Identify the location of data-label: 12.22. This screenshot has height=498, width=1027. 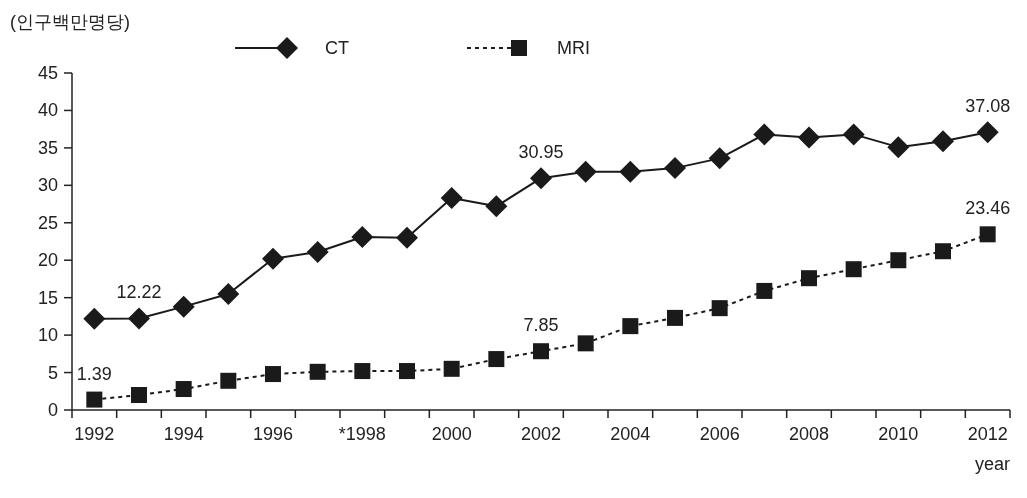
(139, 292).